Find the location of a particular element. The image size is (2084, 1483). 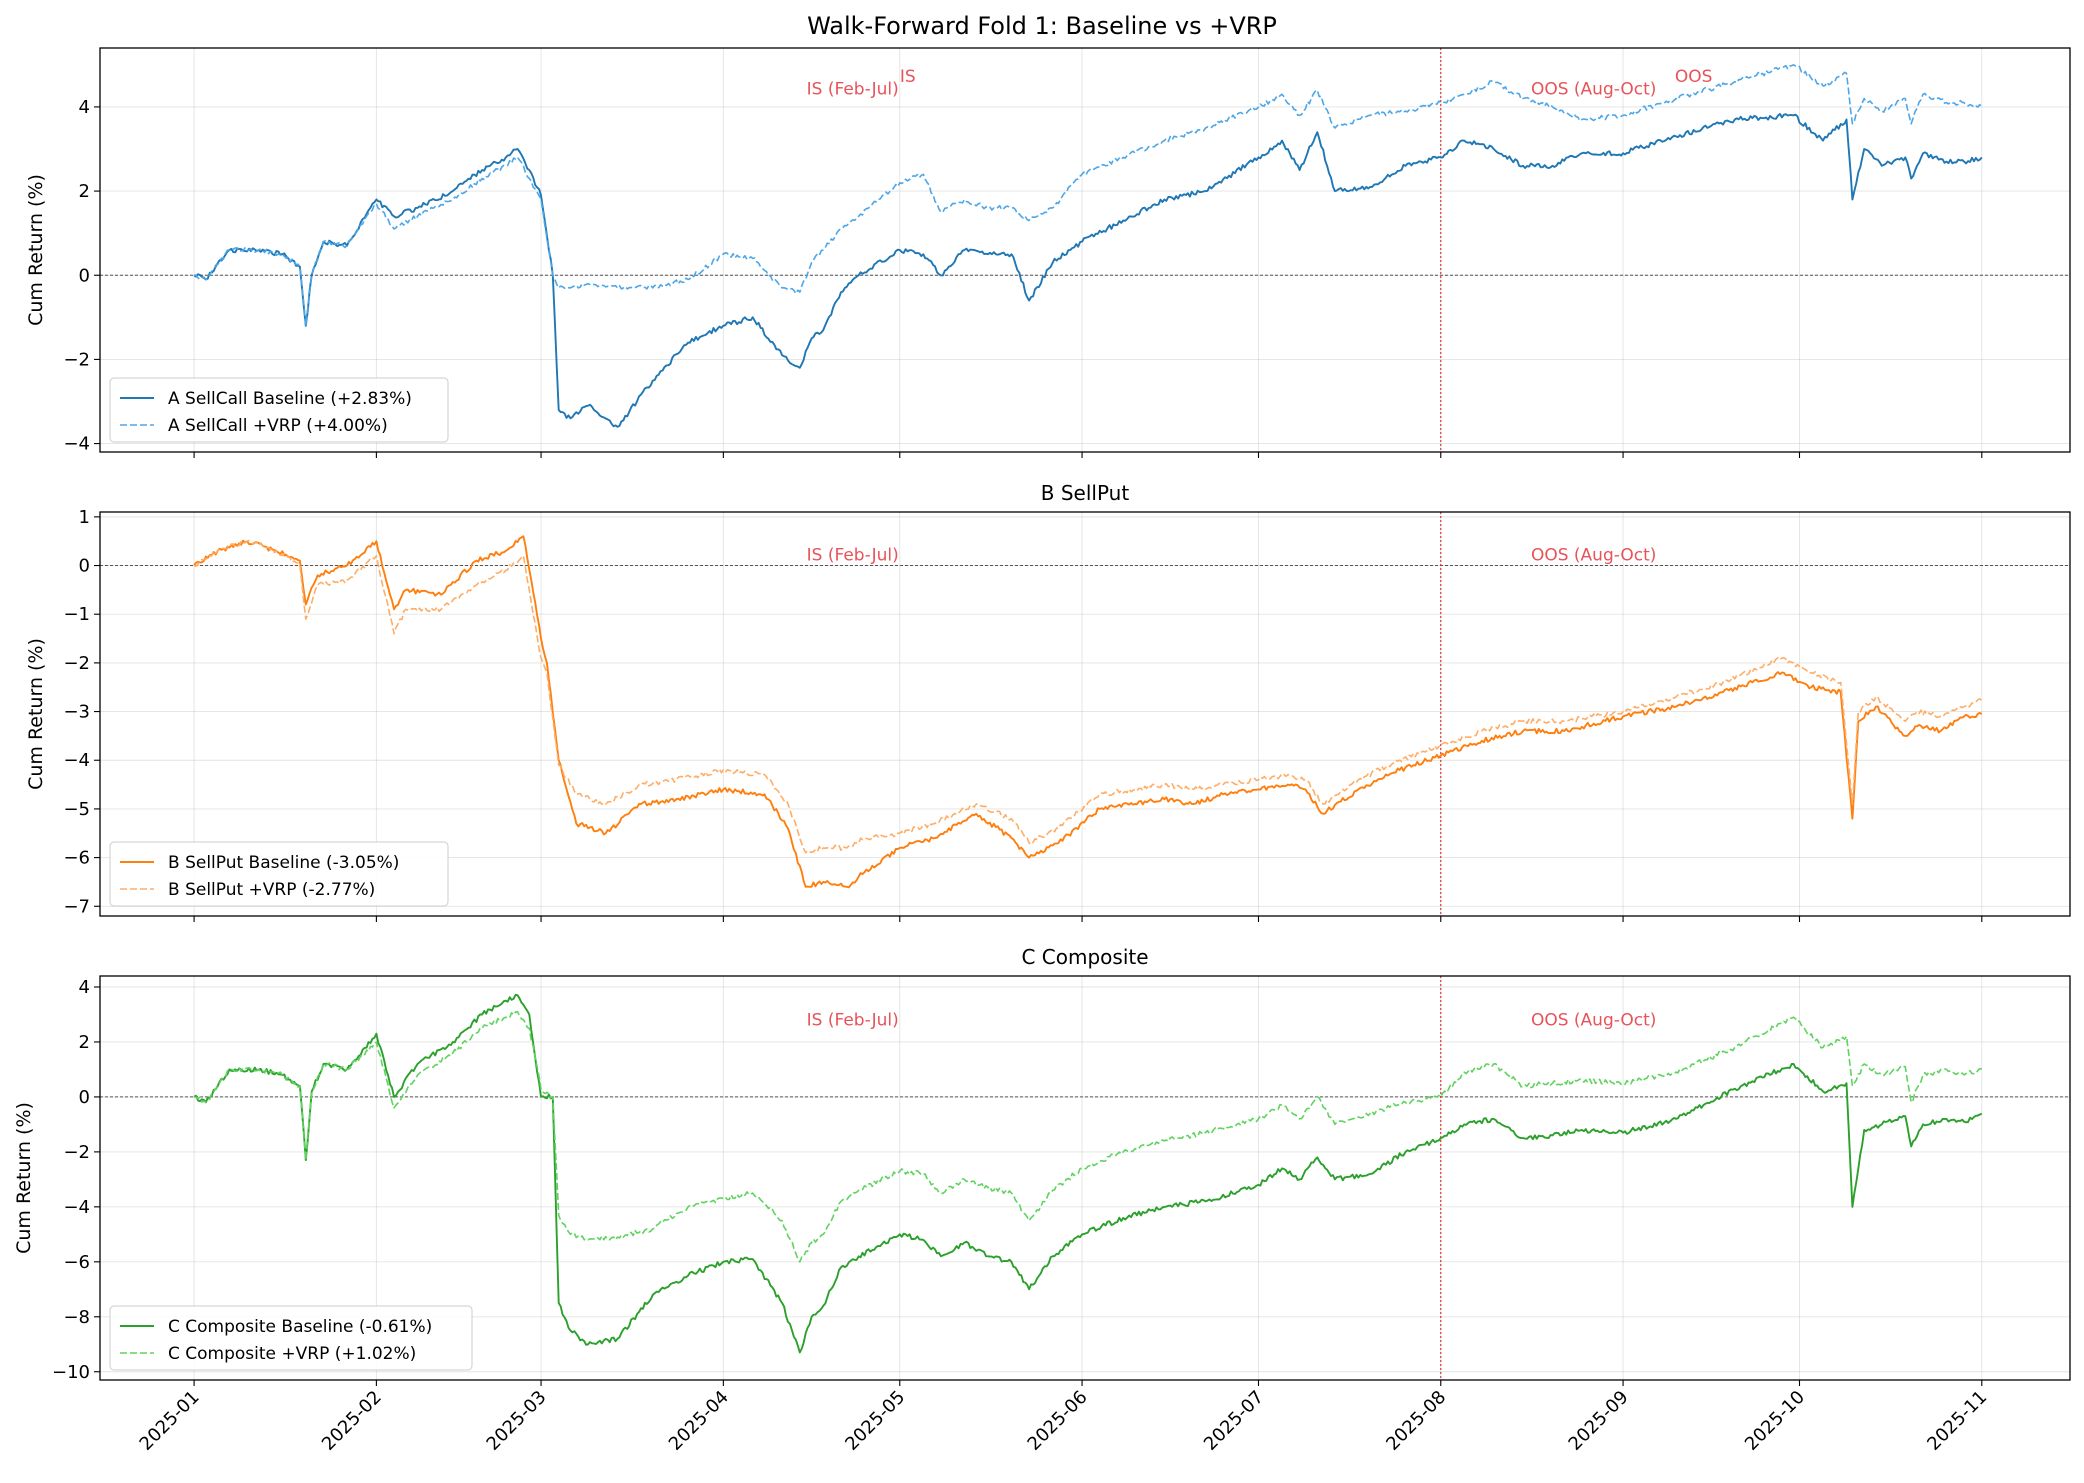

overlay-oos-label: OOS is located at coordinates (1694, 77).